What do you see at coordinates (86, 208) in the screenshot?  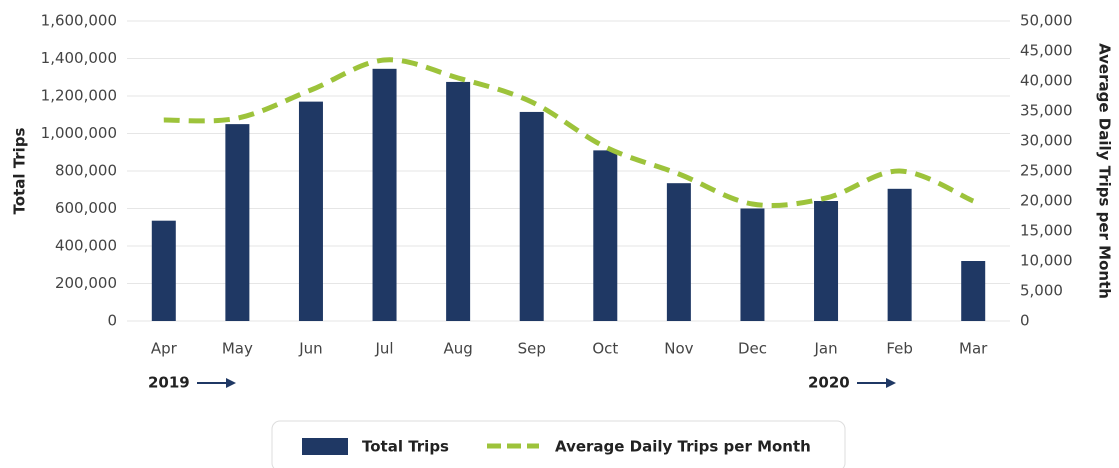 I see `y-tick-label: 600,000` at bounding box center [86, 208].